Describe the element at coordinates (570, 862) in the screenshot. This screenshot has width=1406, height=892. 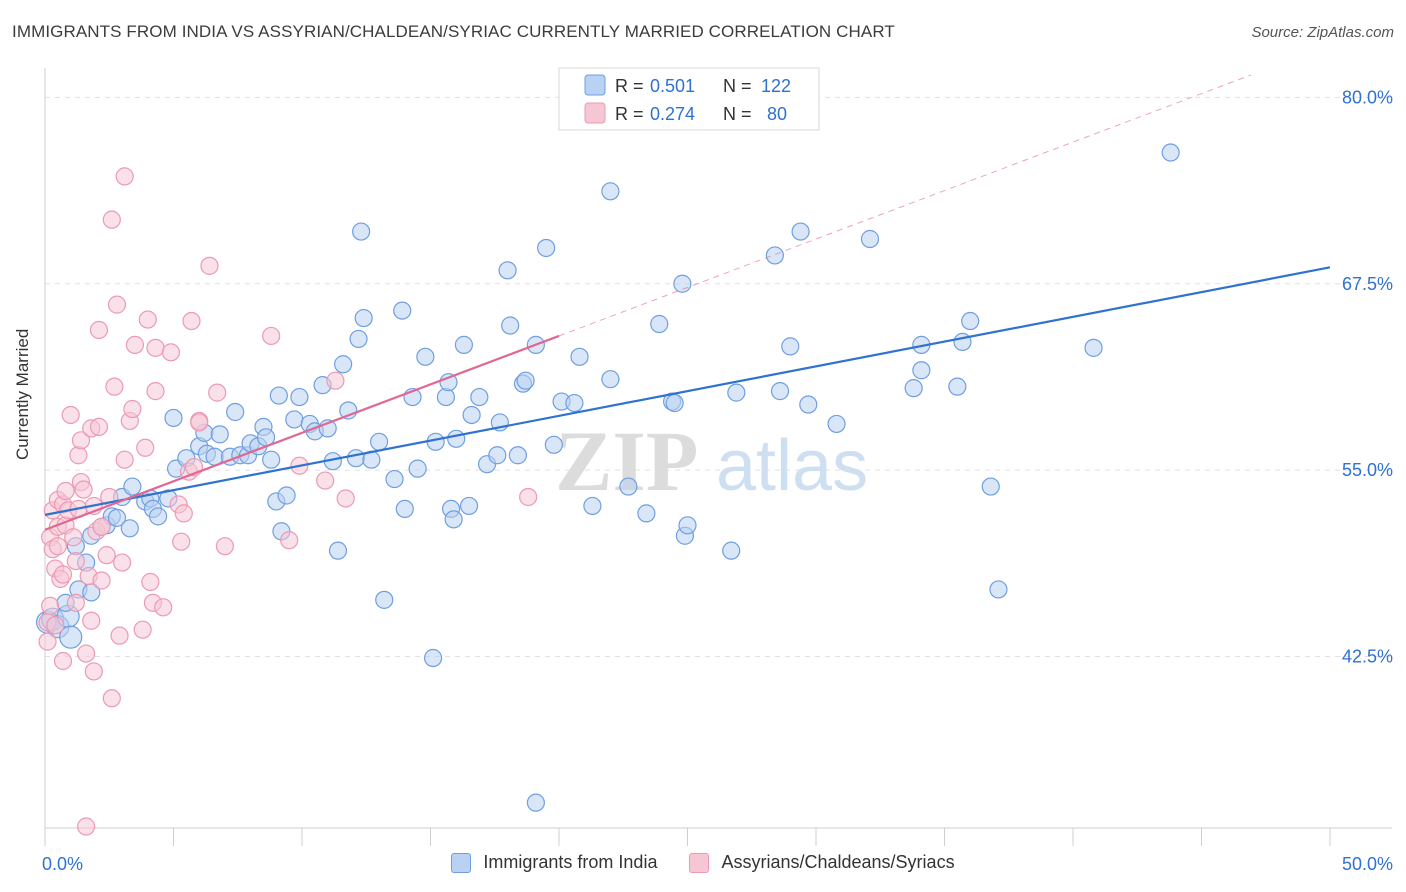
I see `legend-bottom-label-india: Immigrants from India` at that location.